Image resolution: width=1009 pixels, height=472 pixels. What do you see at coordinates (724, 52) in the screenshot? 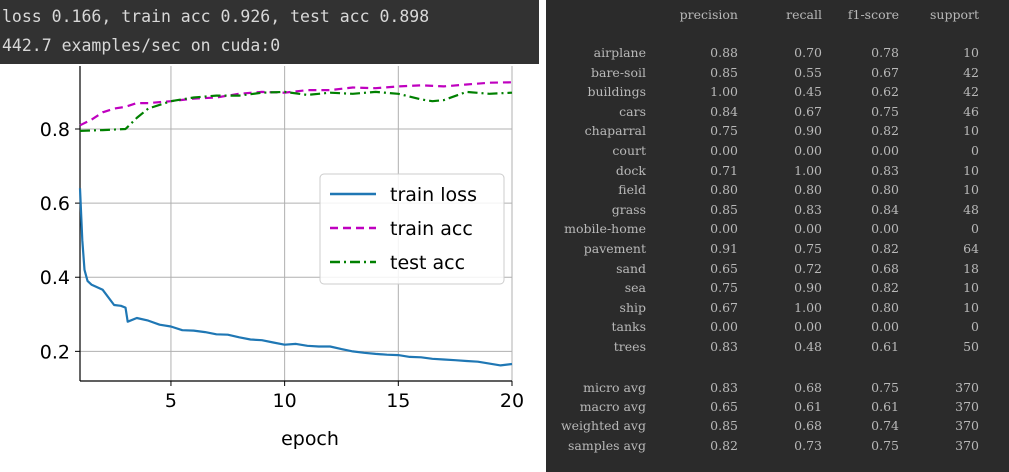
I see `report-cell: 0.88` at bounding box center [724, 52].